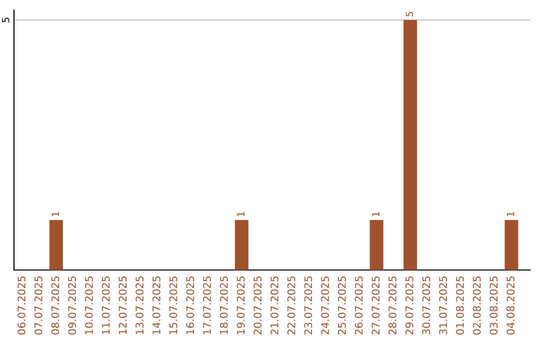 This screenshot has width=540, height=340. Describe the element at coordinates (55, 305) in the screenshot. I see `x-tick-label: 08.07.2025` at that location.